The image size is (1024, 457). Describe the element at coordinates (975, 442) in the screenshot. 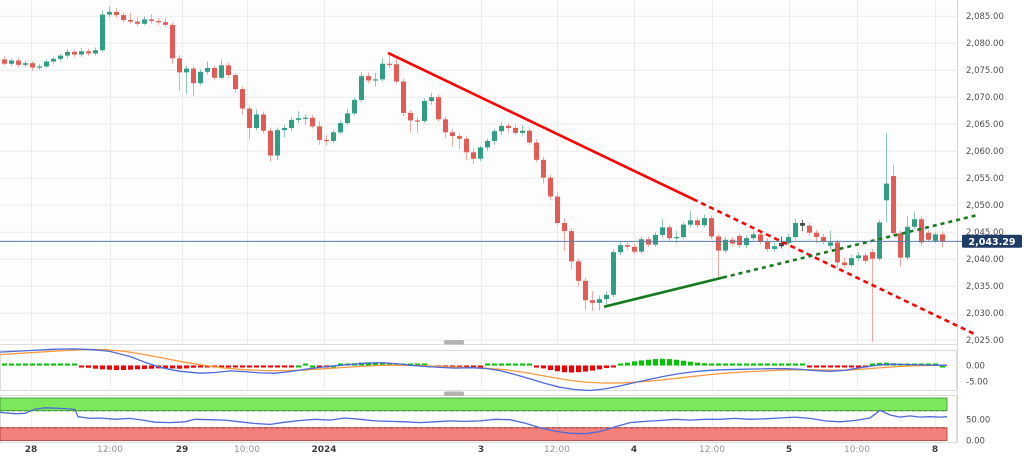

I see `oscillator-axis-label: 0.00` at that location.